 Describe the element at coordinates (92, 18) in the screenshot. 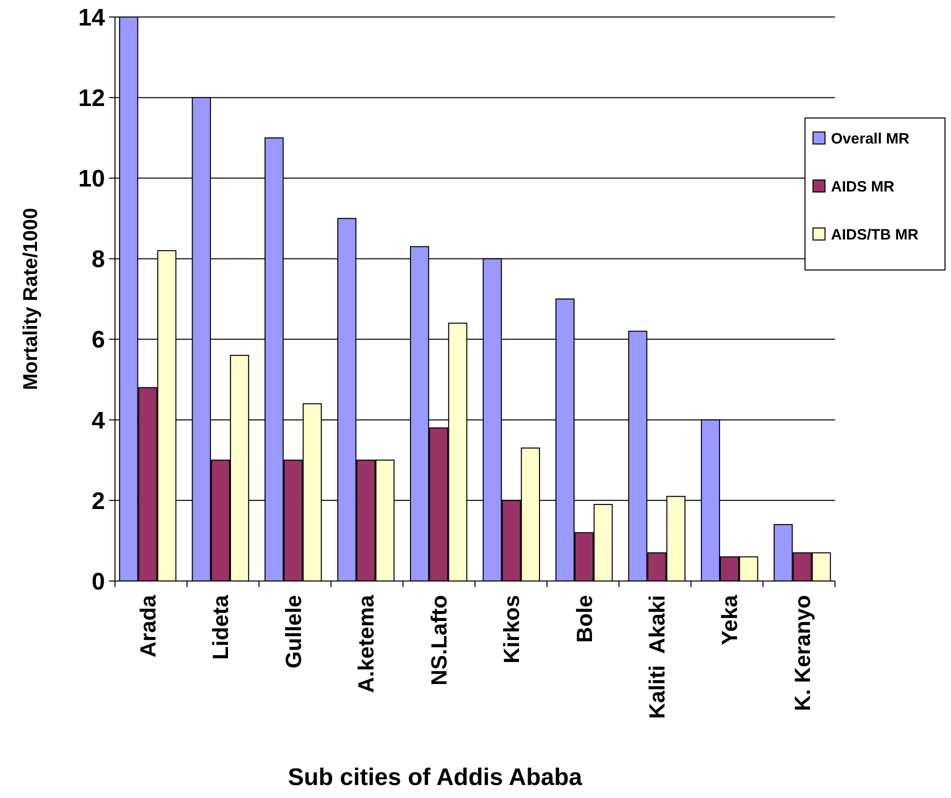

I see `y-tick-label: 14` at that location.